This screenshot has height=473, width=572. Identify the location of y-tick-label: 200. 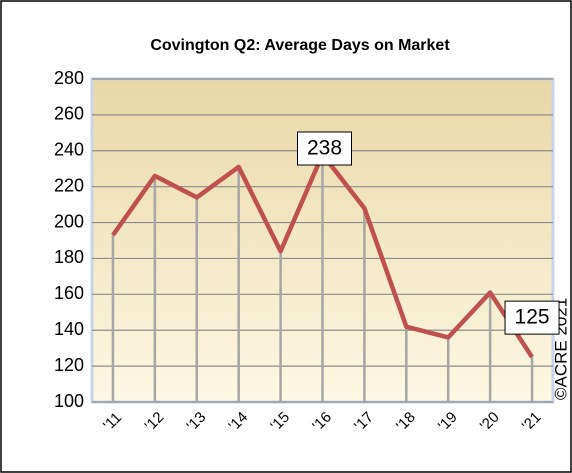
(69, 221).